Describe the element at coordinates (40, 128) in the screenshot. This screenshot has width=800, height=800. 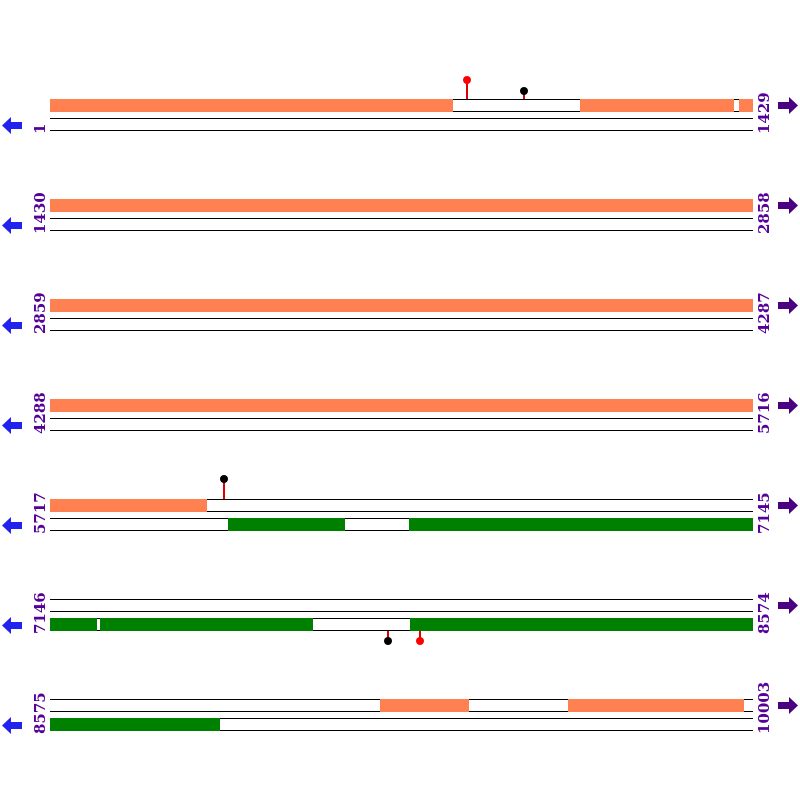
I see `row-start-position: 1` at that location.